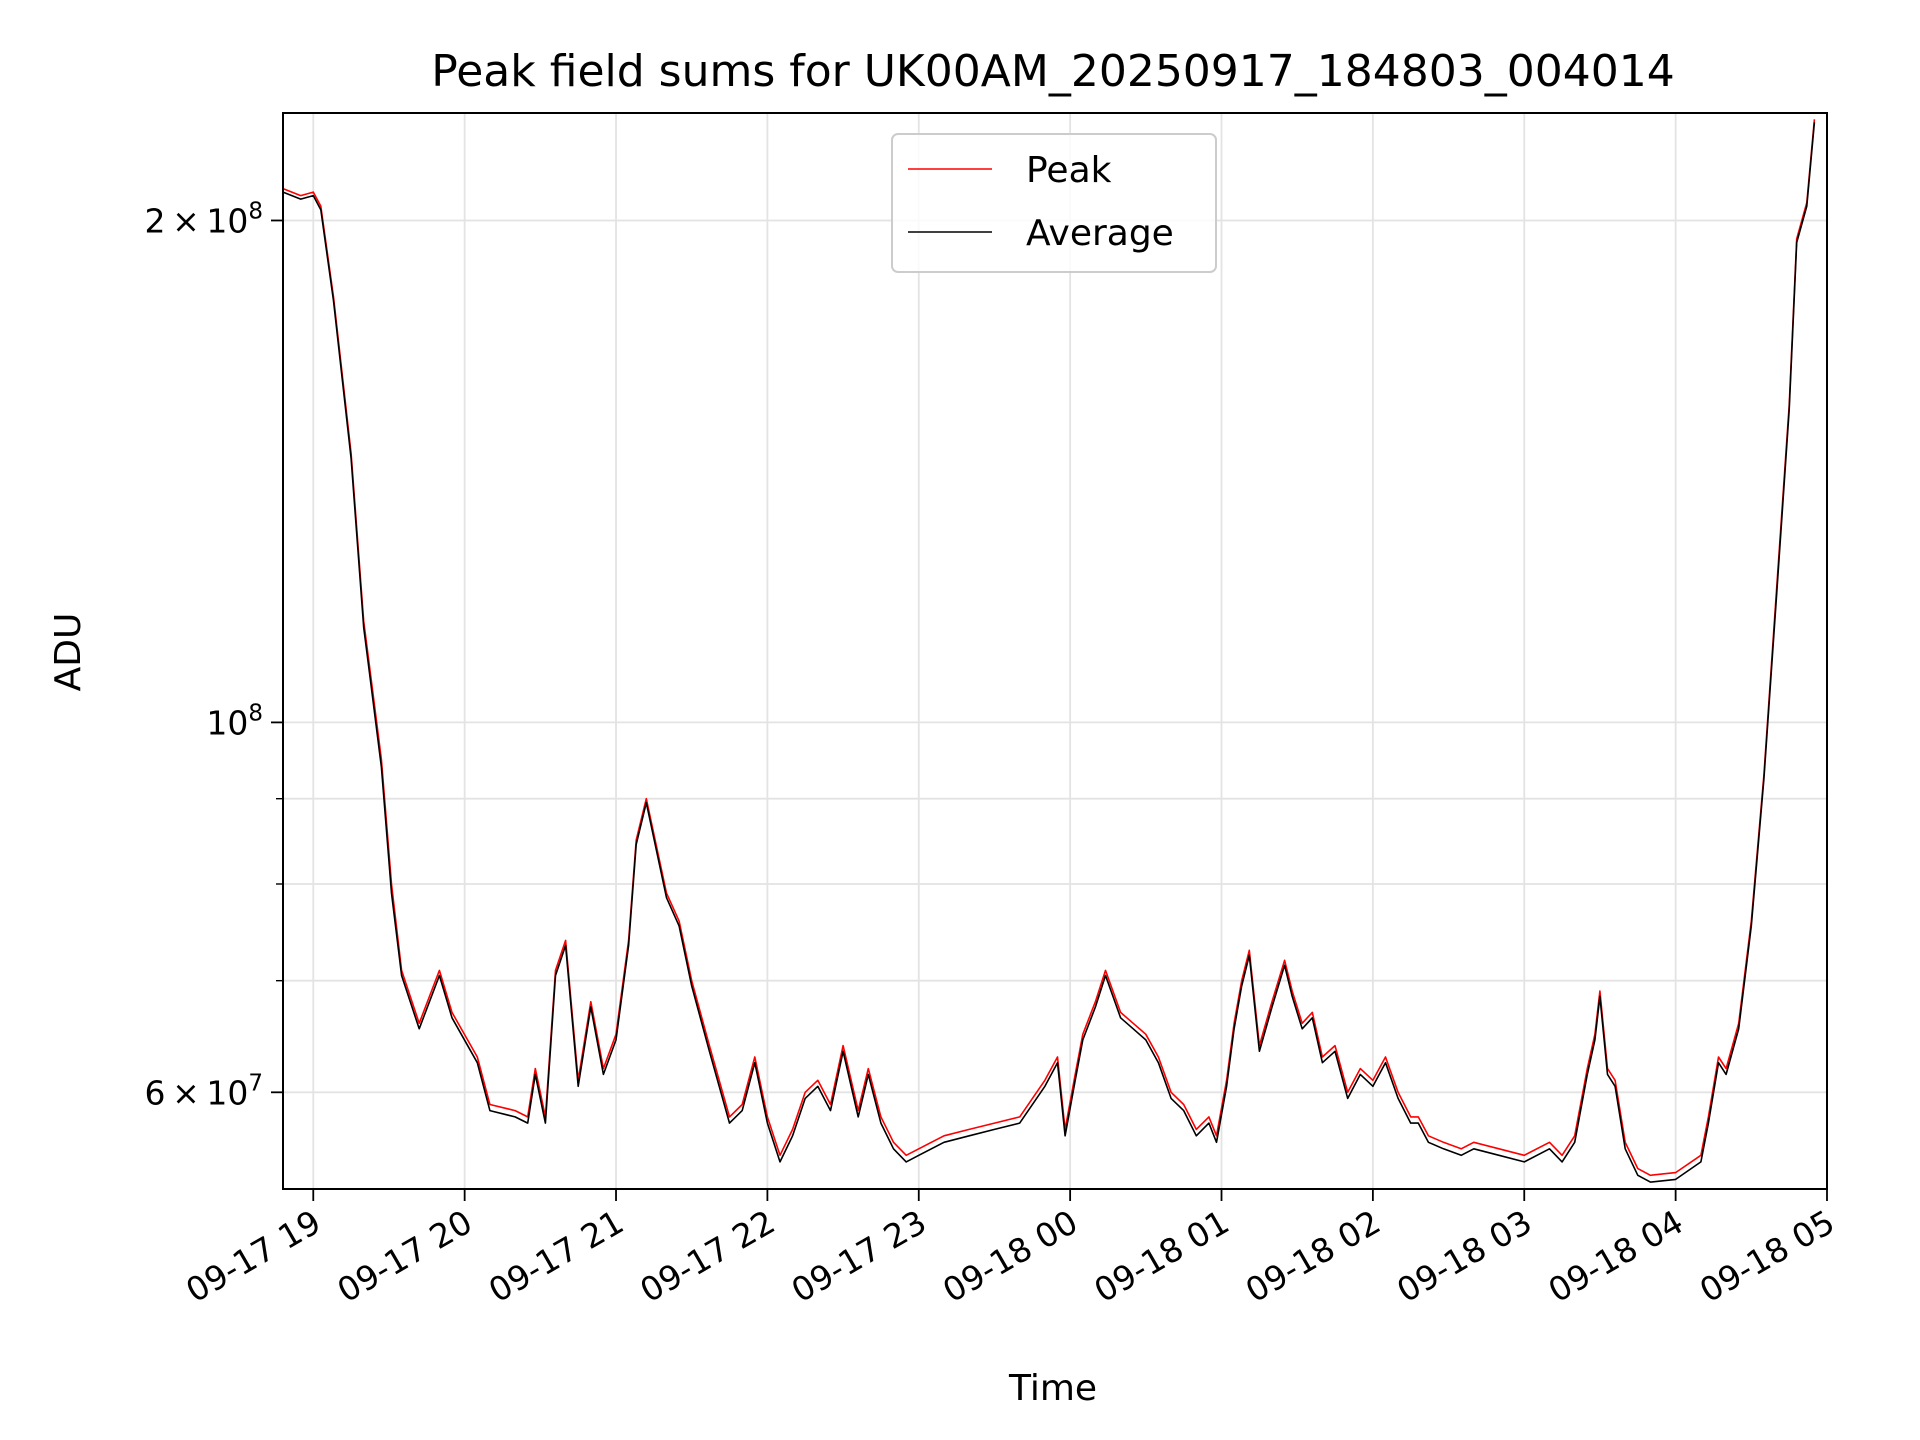  What do you see at coordinates (1069, 170) in the screenshot?
I see `legend-label-peak: Peak` at bounding box center [1069, 170].